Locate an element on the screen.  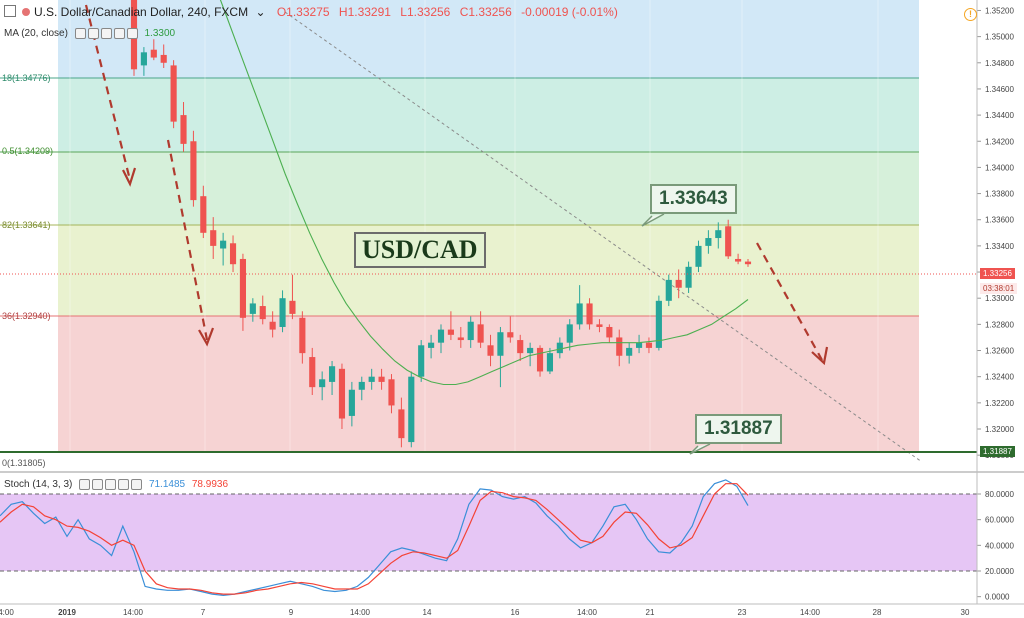
price-tick-label: 1.32600 is located at coordinates (999, 351).